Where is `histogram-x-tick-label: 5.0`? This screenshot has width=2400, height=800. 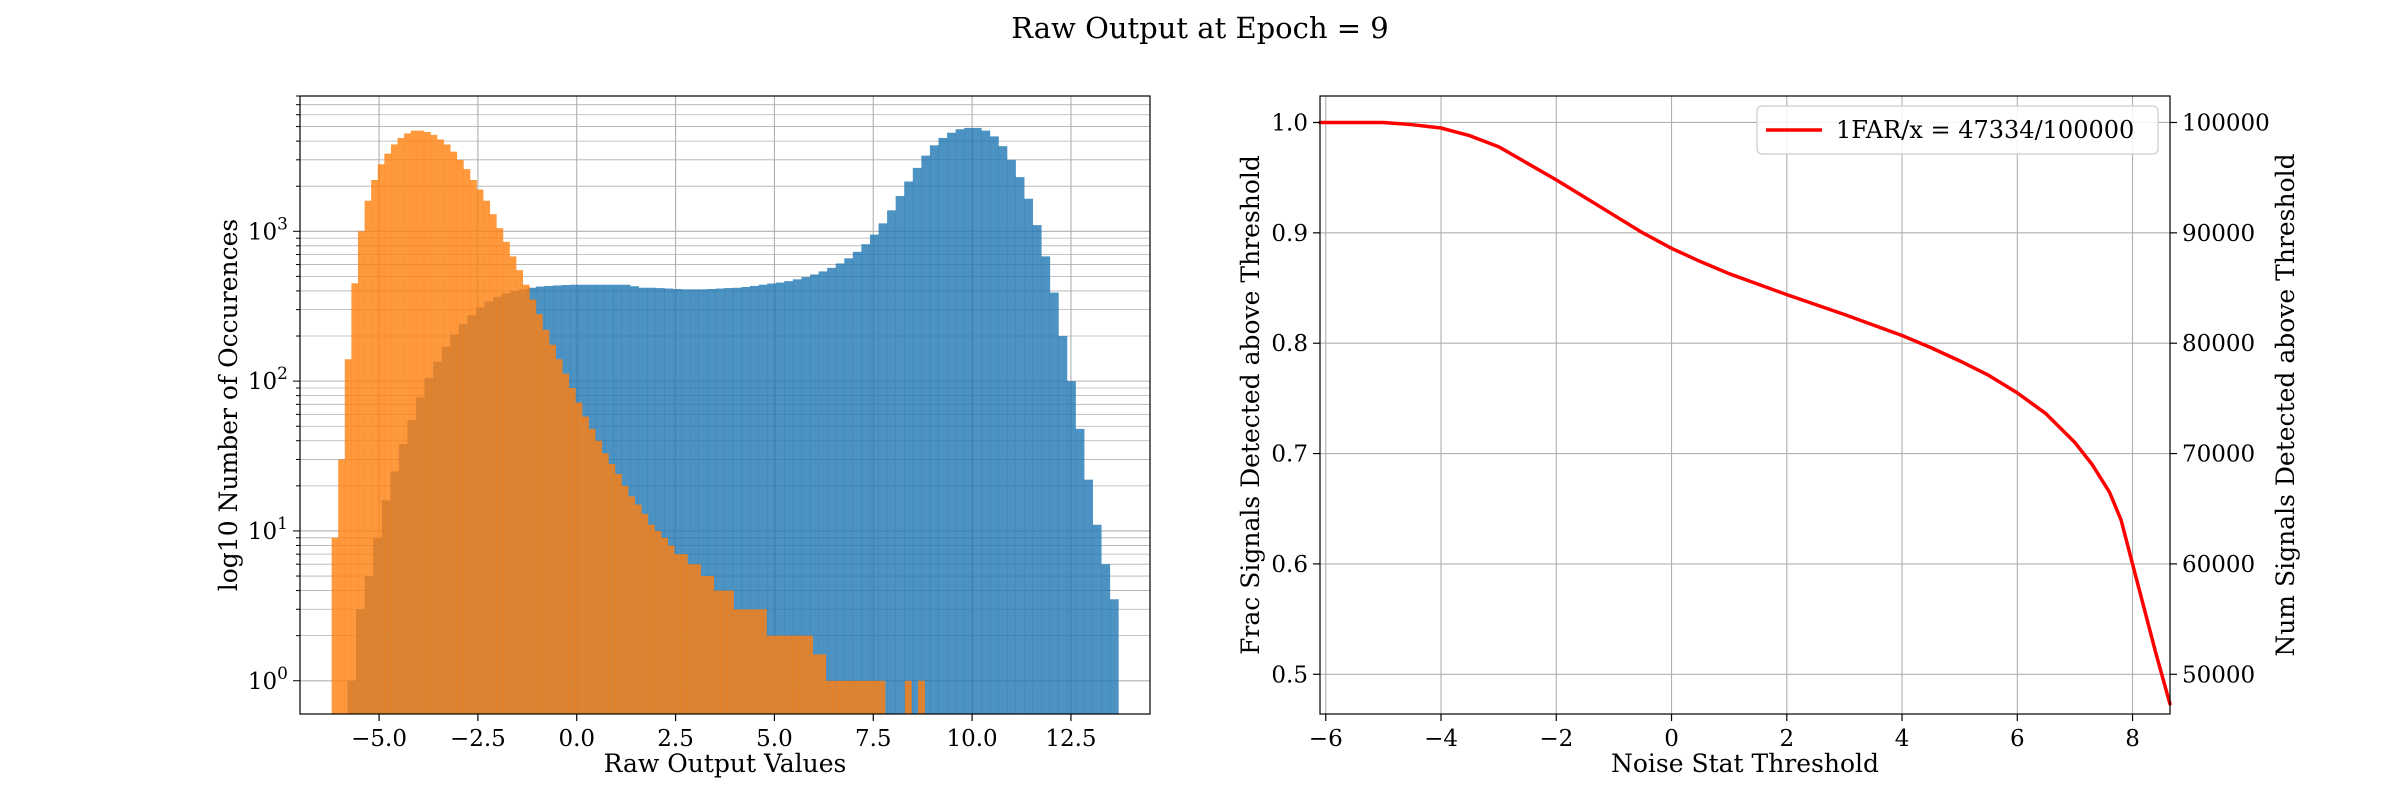 histogram-x-tick-label: 5.0 is located at coordinates (774, 739).